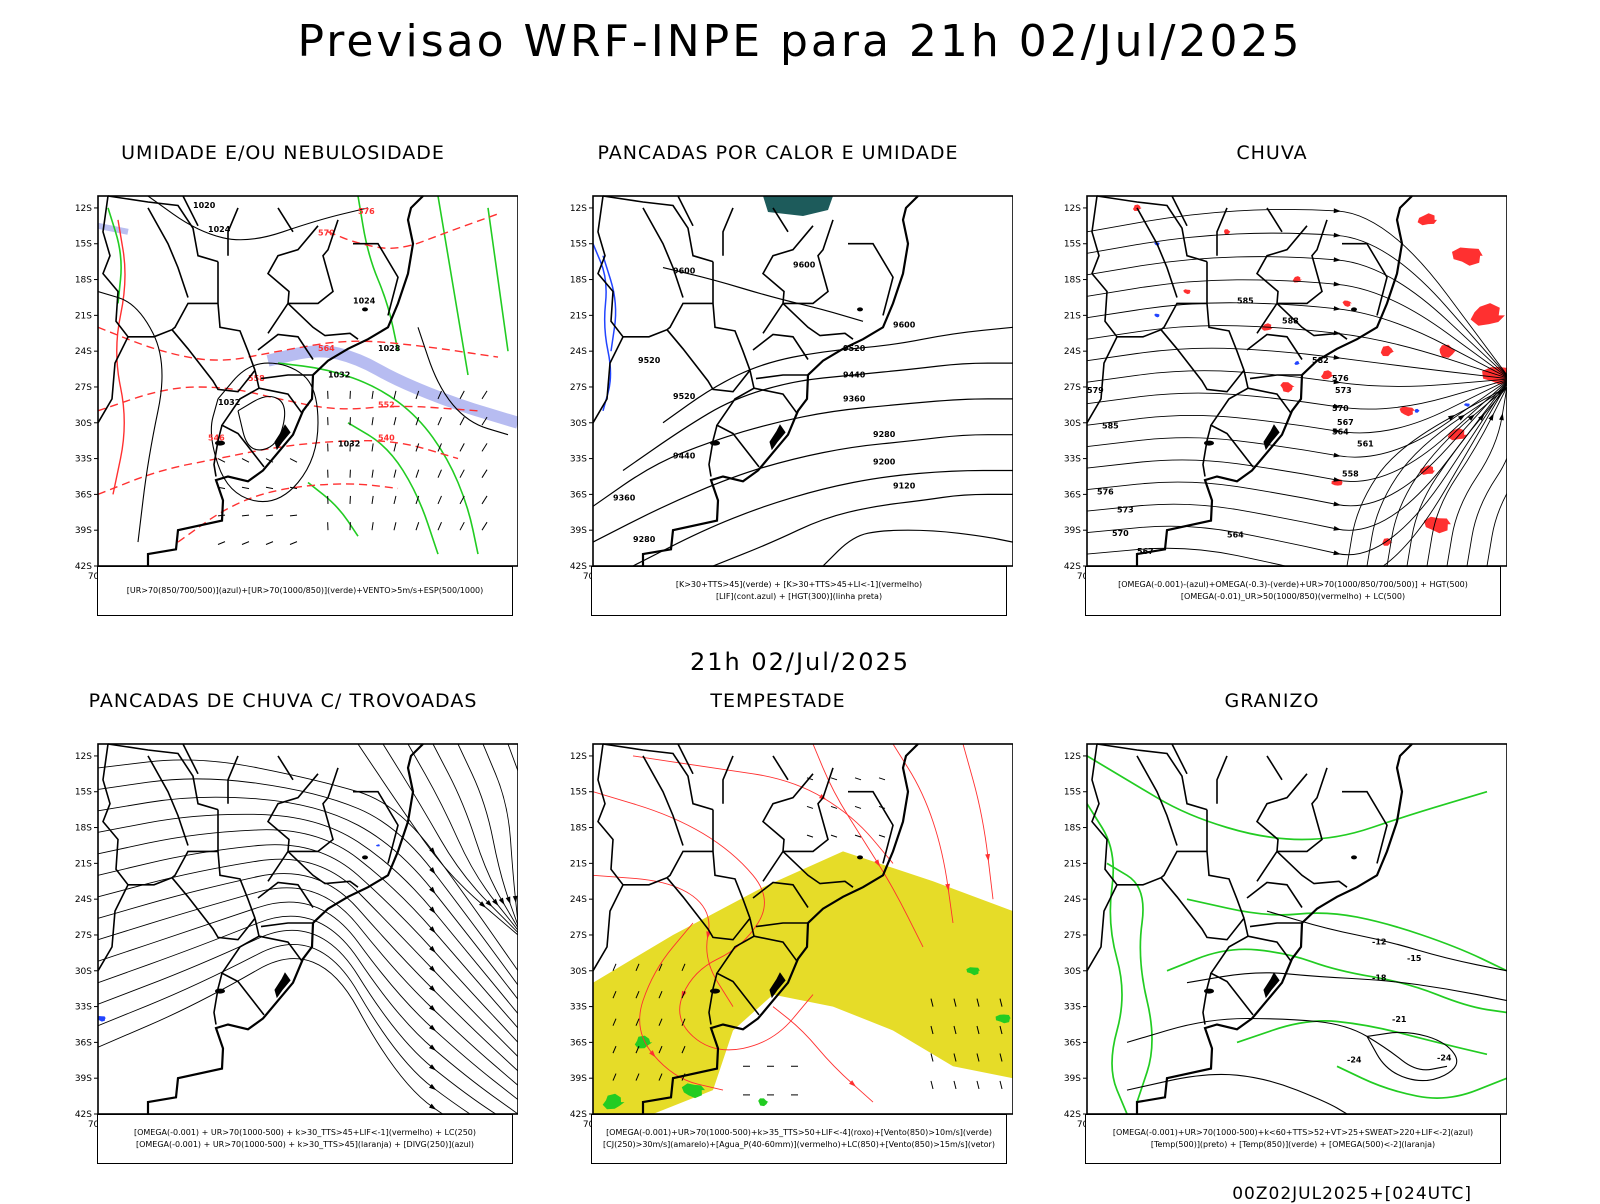 The height and width of the screenshot is (1204, 1600). Describe the element at coordinates (804, 265) in the screenshot. I see `contour-label: 9600` at that location.